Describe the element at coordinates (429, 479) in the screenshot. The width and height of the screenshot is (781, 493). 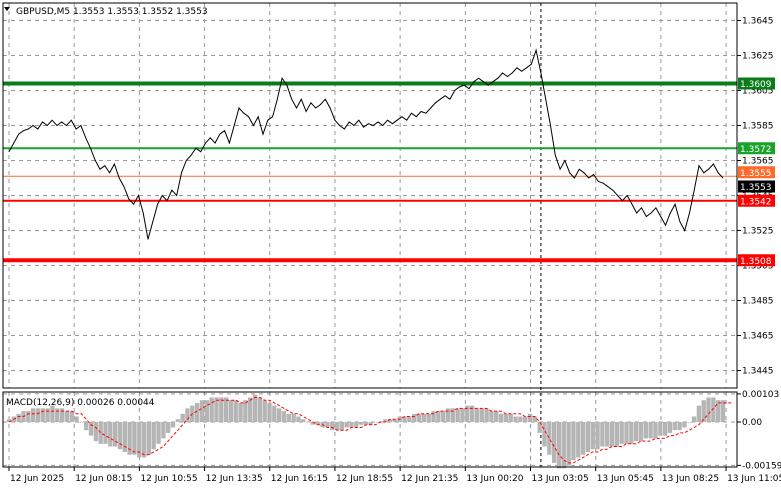
I see `time-tick-label: 12 Jun 21:35` at that location.